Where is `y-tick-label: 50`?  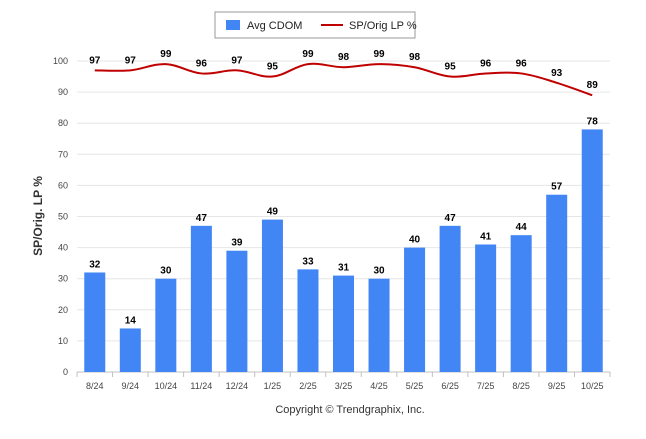
y-tick-label: 50 is located at coordinates (63, 217).